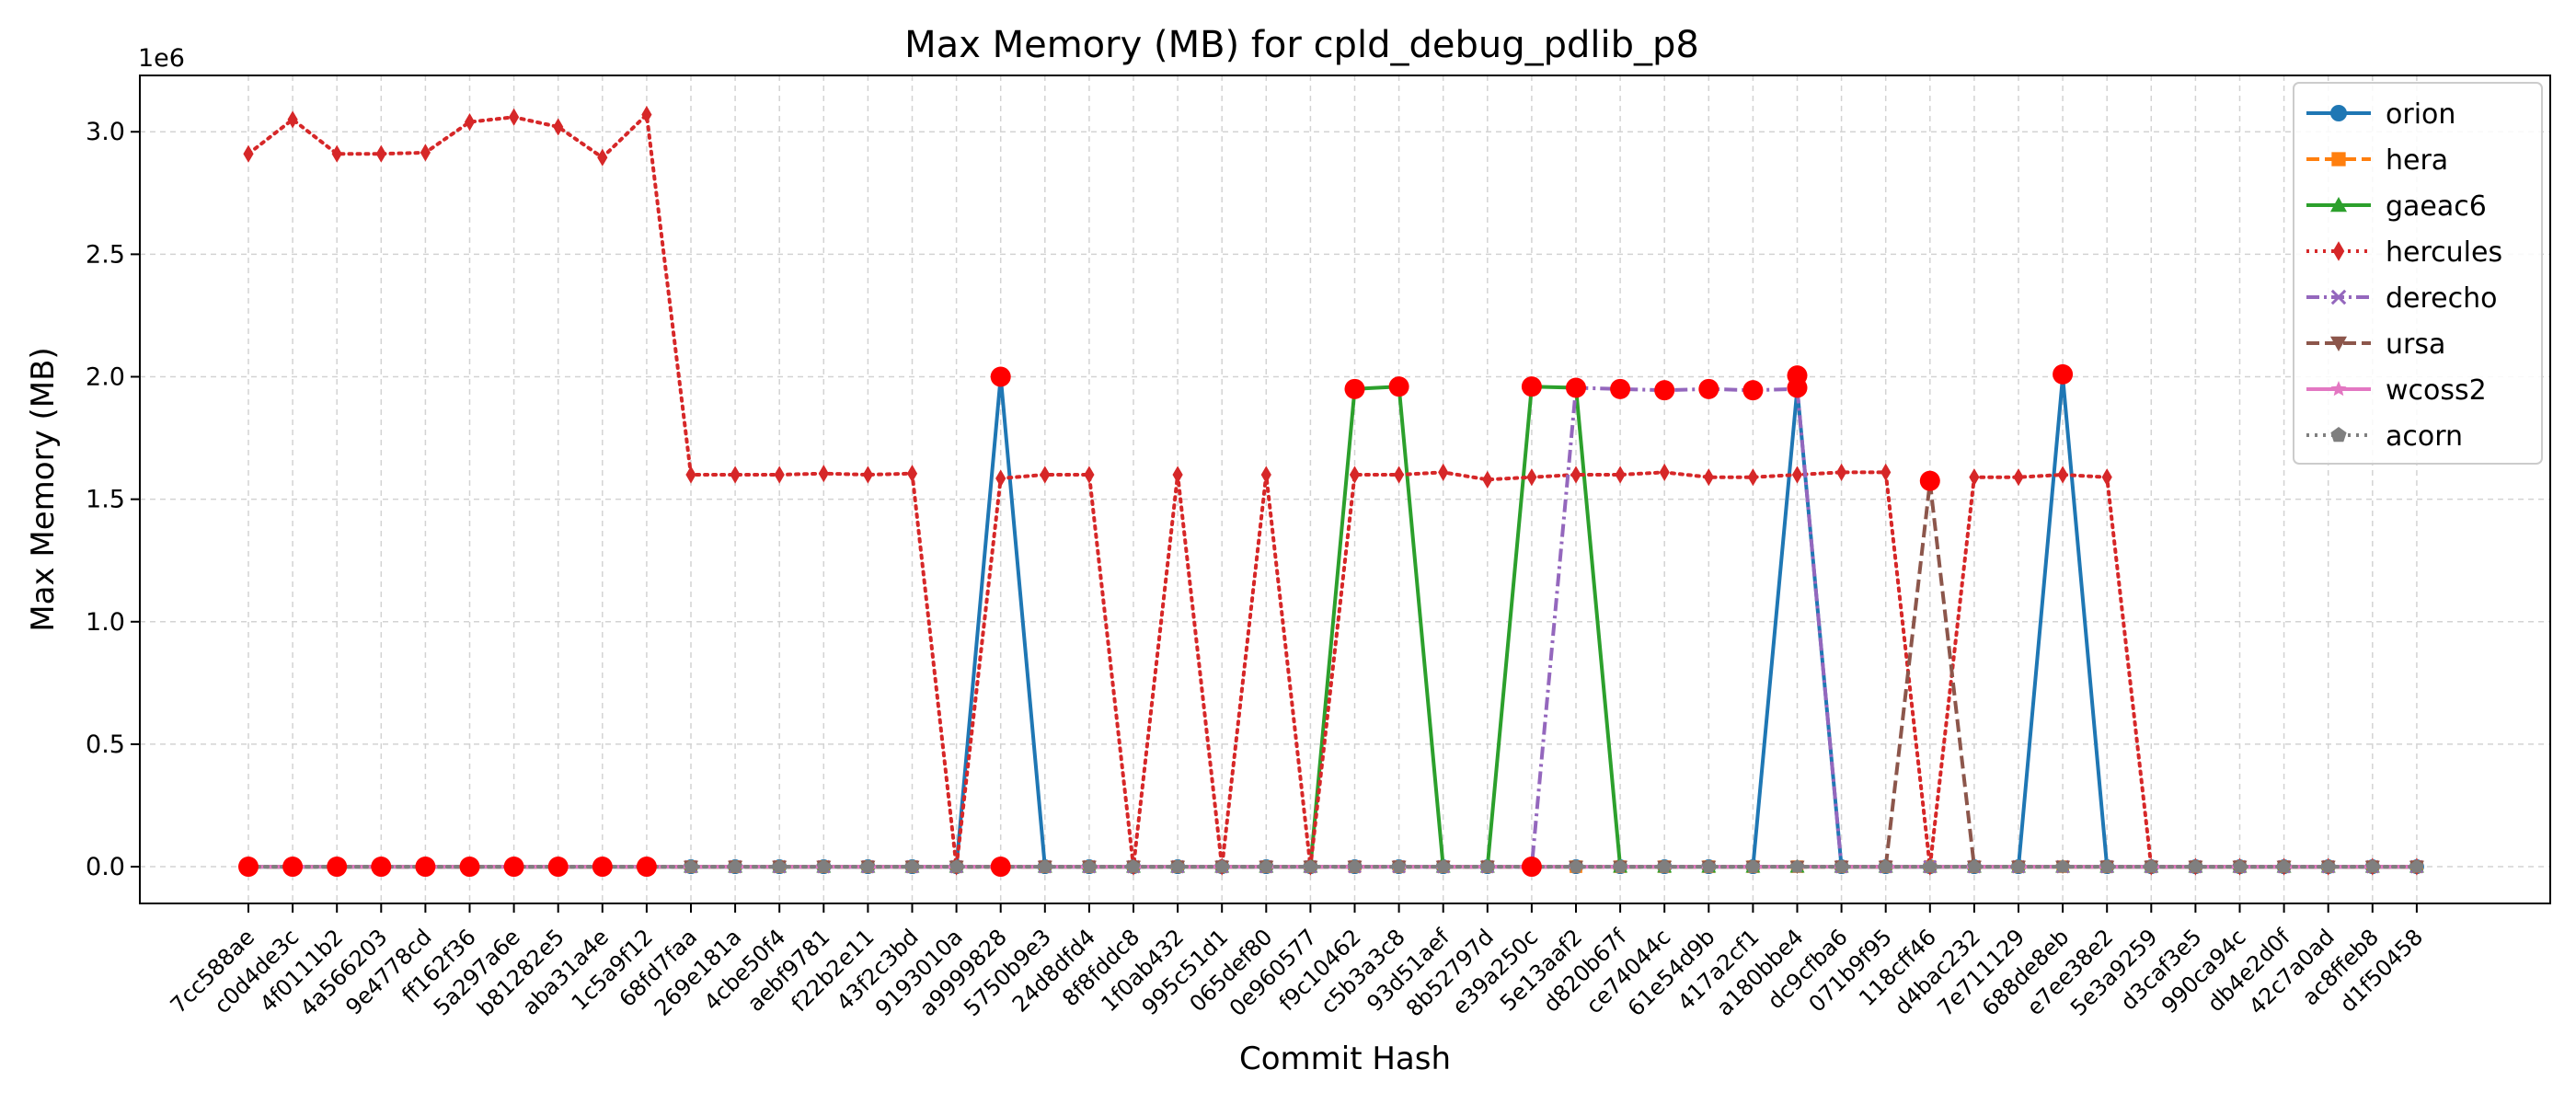 The height and width of the screenshot is (1104, 2576). Describe the element at coordinates (2444, 252) in the screenshot. I see `legend-label-hercules: hercules` at that location.